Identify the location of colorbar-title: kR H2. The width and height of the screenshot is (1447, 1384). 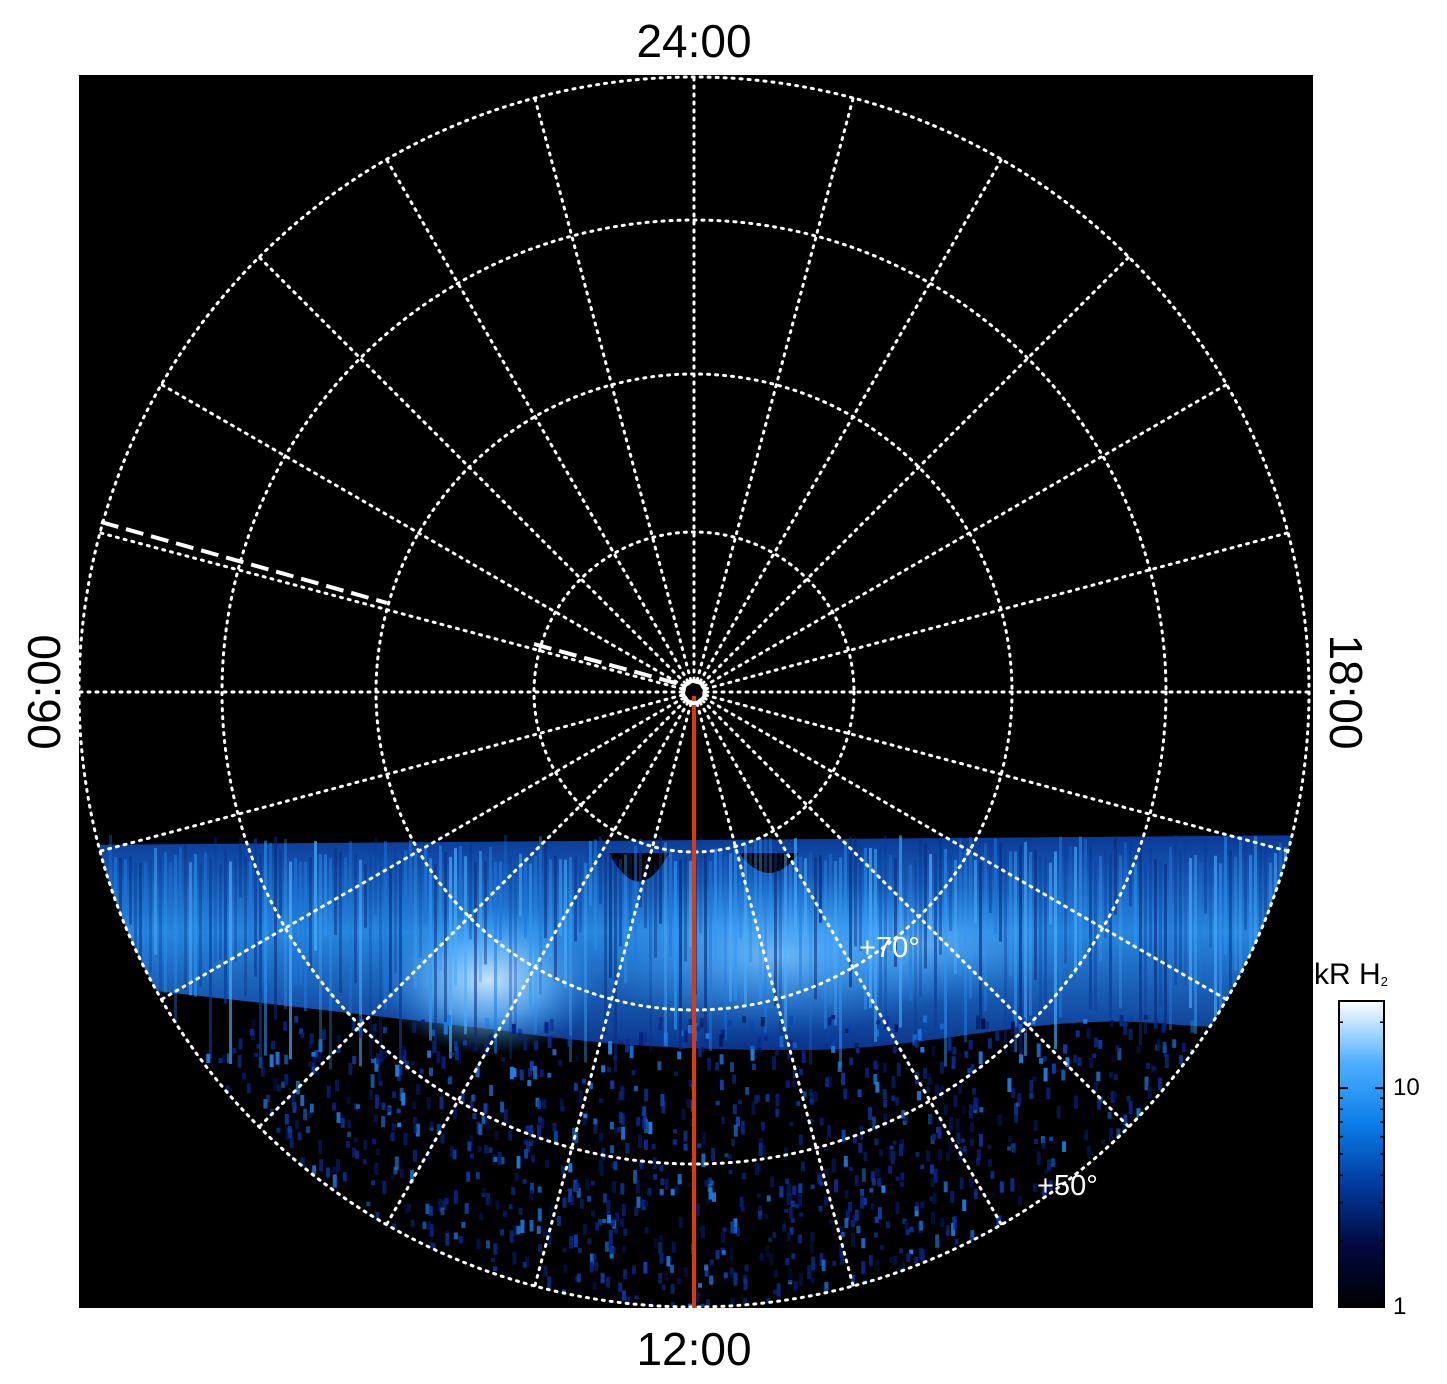
(1351, 975).